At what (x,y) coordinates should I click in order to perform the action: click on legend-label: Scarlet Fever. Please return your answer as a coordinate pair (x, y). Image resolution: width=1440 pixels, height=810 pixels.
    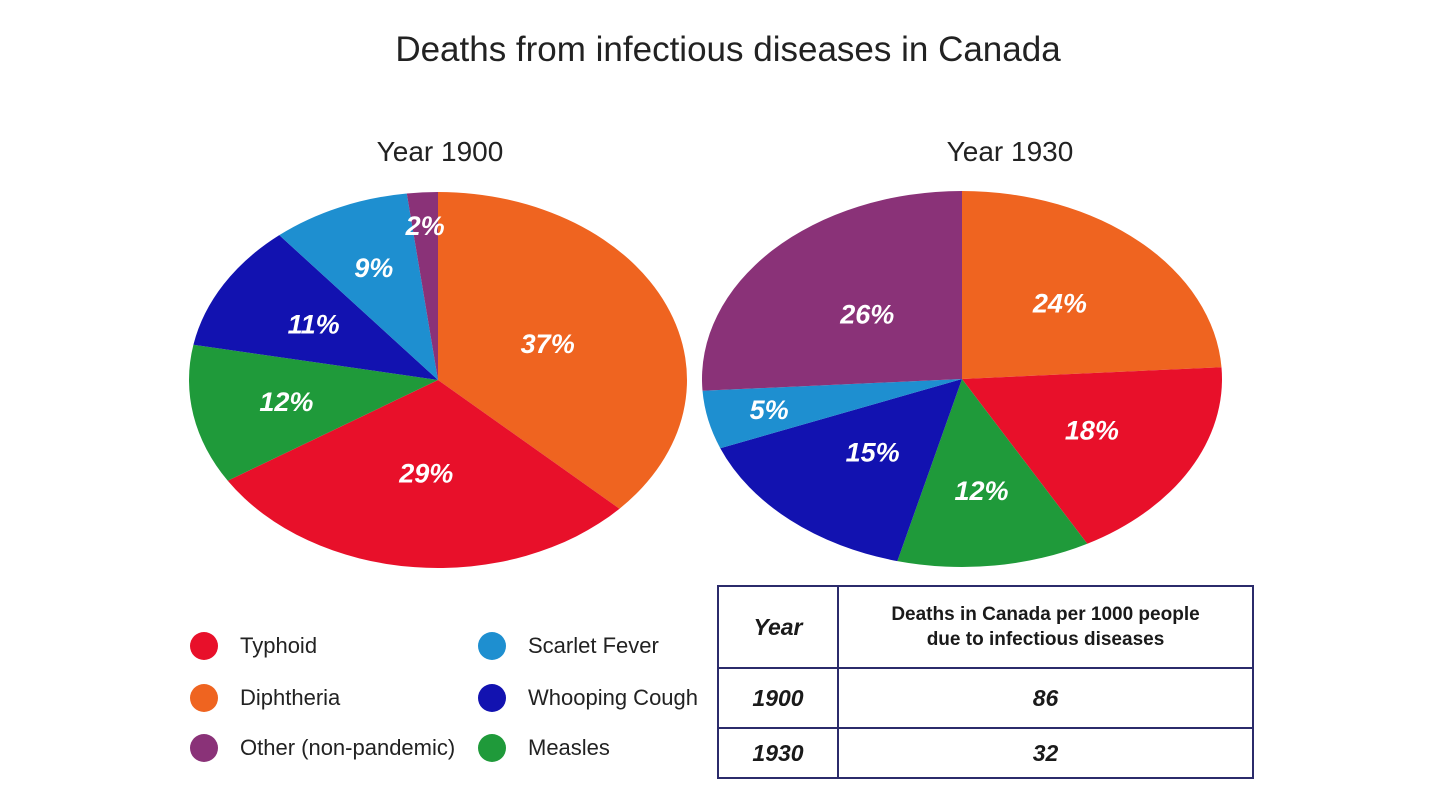
    Looking at the image, I should click on (593, 645).